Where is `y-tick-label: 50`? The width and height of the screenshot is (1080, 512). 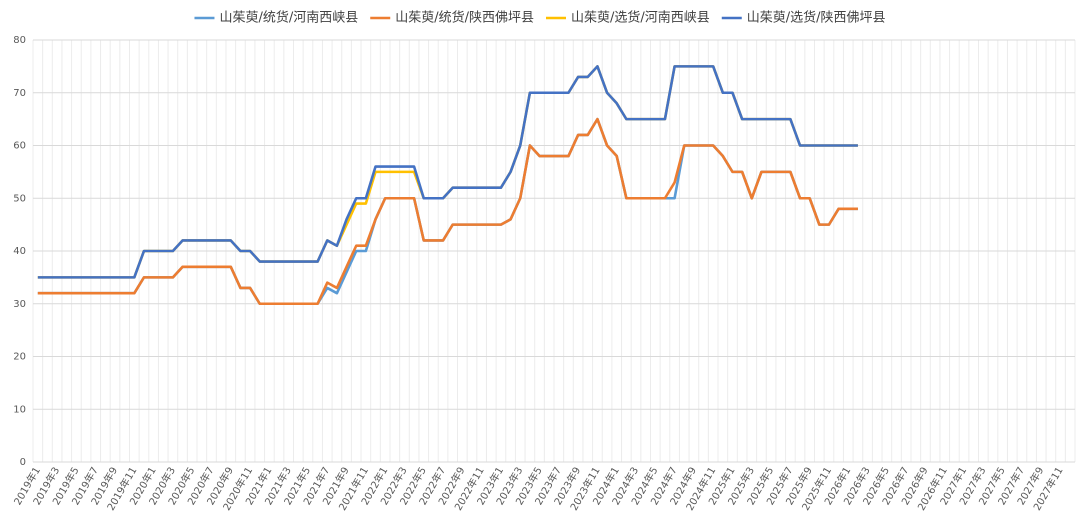
y-tick-label: 50 is located at coordinates (19, 198).